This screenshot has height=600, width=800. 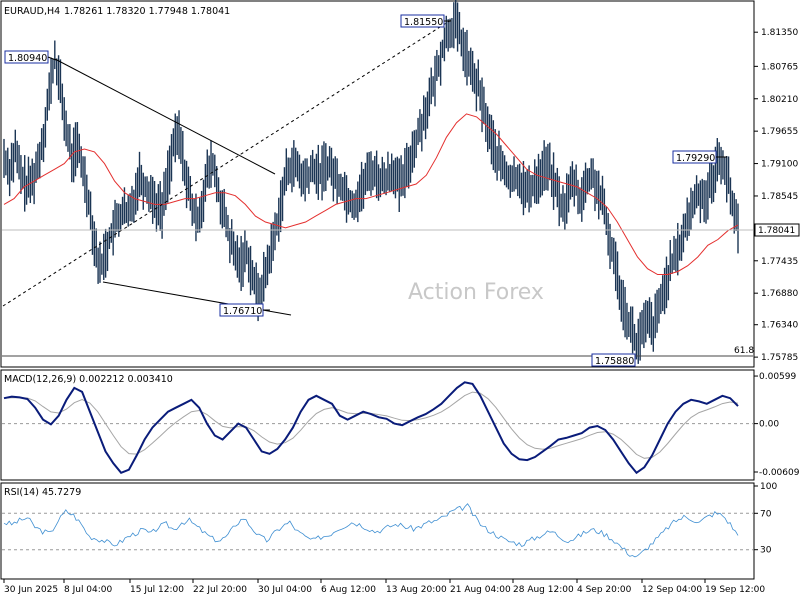 I want to click on macd-title: MACD(12,26,9) 0.002212 0.003410, so click(x=88, y=379).